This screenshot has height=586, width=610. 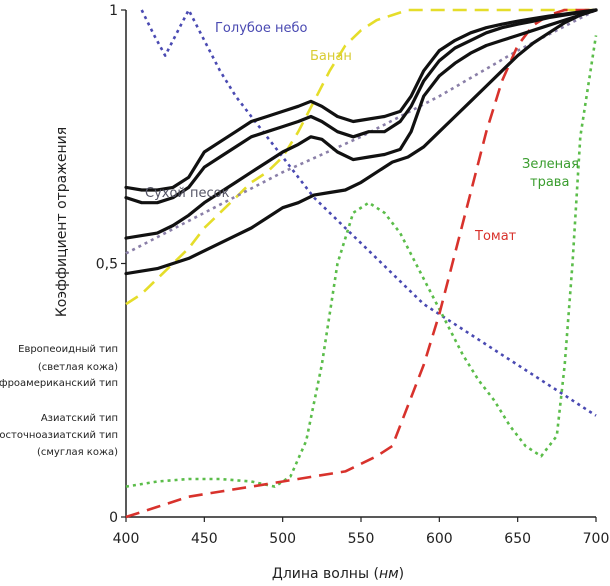 What do you see at coordinates (389, 574) in the screenshot?
I see `x-axis-title-unit: нм` at bounding box center [389, 574].